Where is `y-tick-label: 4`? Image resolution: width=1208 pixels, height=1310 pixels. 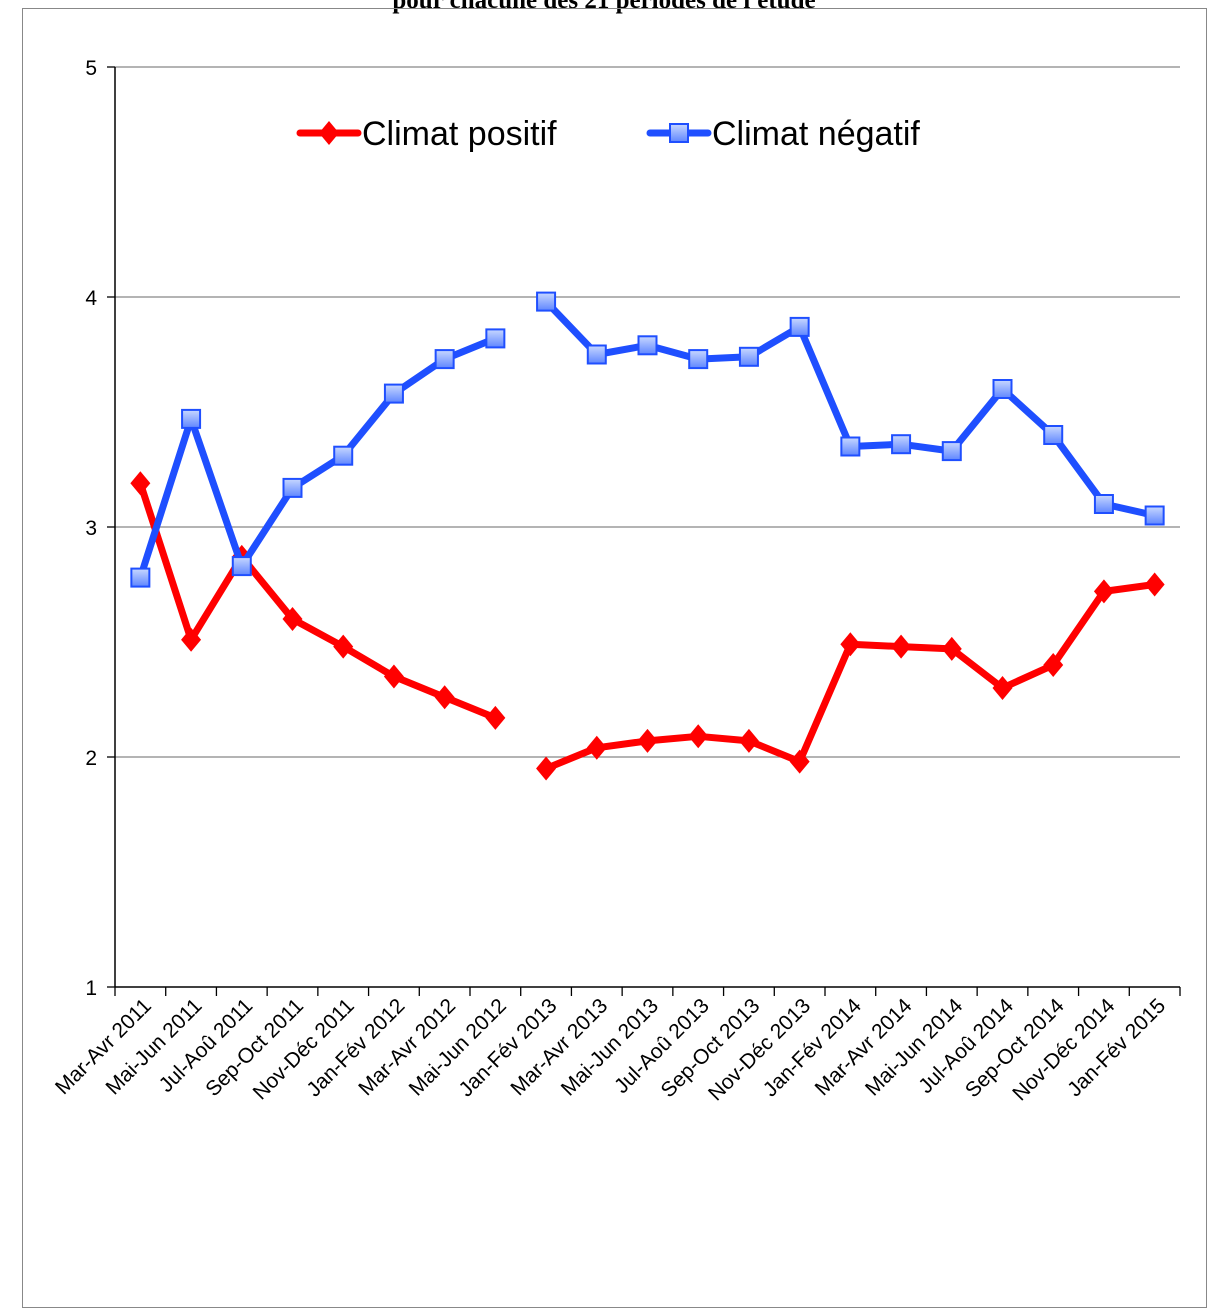
y-tick-label: 4 is located at coordinates (91, 298).